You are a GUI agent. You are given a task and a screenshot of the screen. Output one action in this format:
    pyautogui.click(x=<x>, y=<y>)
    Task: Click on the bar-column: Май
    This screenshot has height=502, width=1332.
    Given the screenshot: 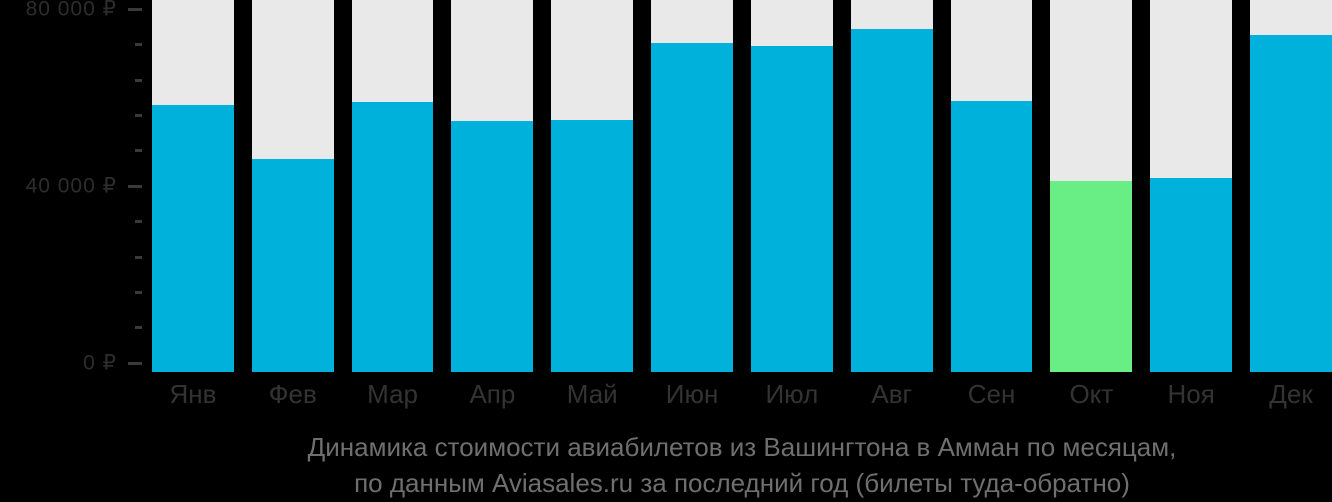 What is the action you would take?
    pyautogui.click(x=592, y=204)
    